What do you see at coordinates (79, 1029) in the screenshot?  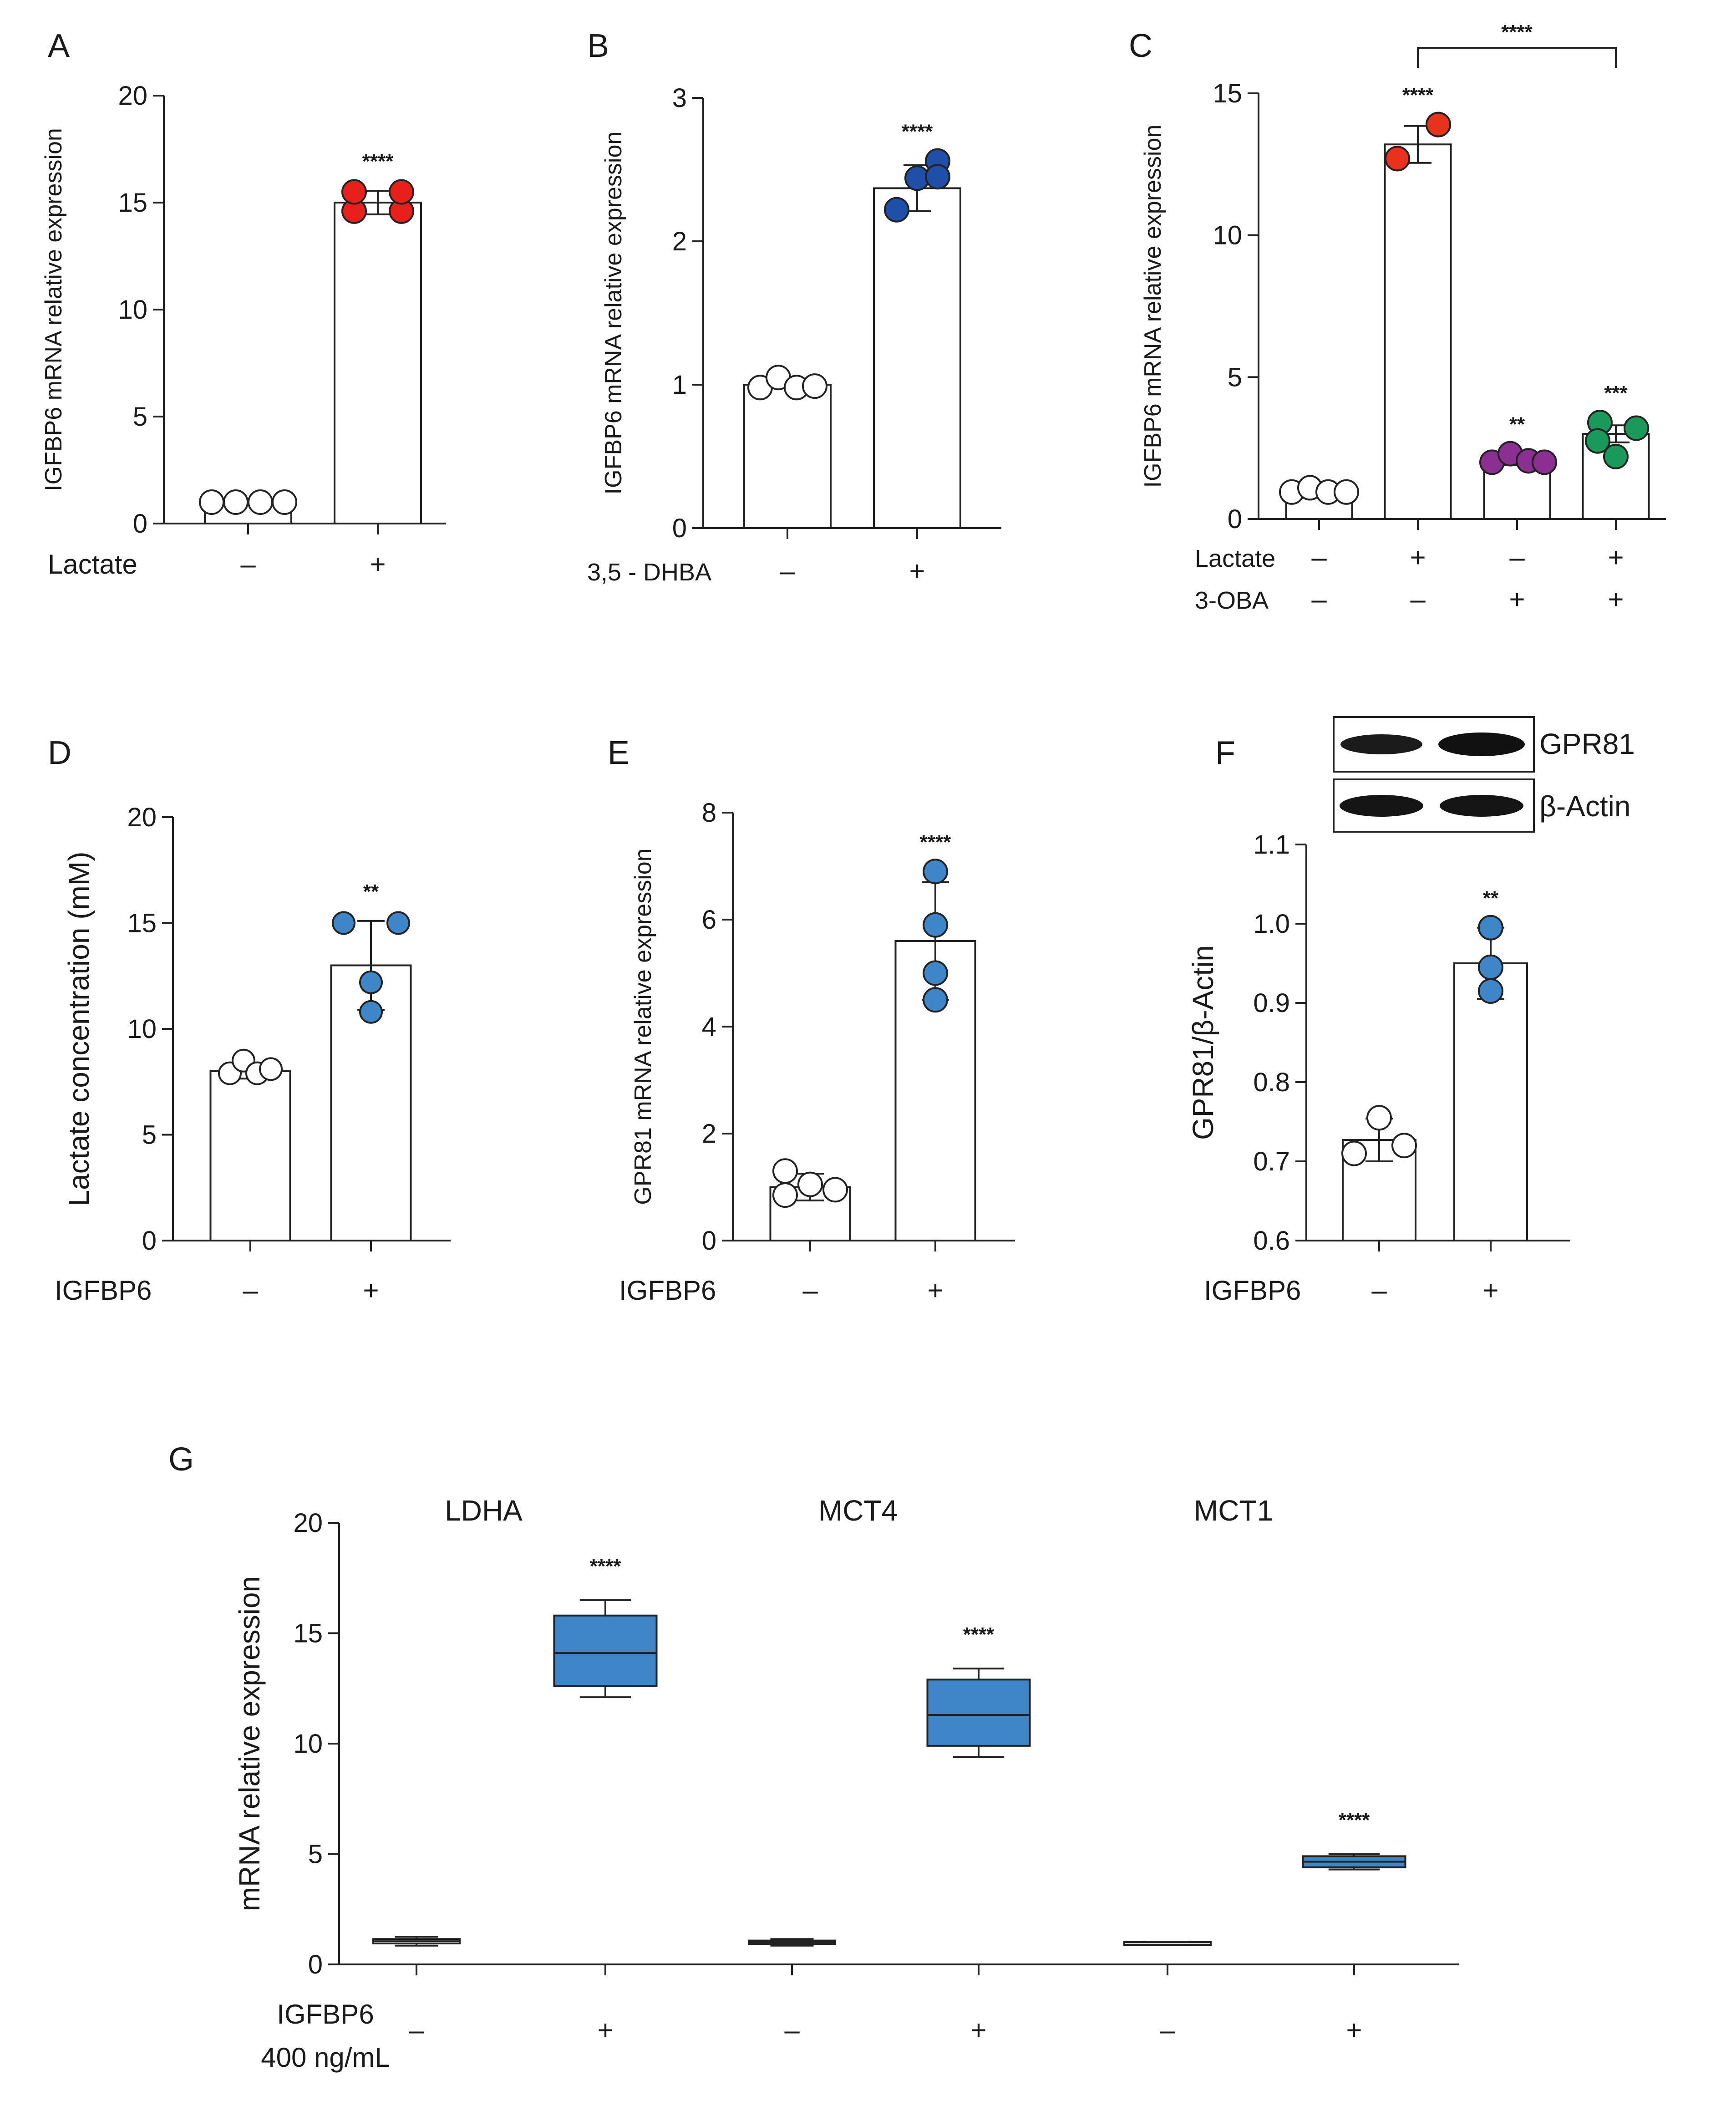 I see `y-axis-title: Lactate concentration (mM)` at bounding box center [79, 1029].